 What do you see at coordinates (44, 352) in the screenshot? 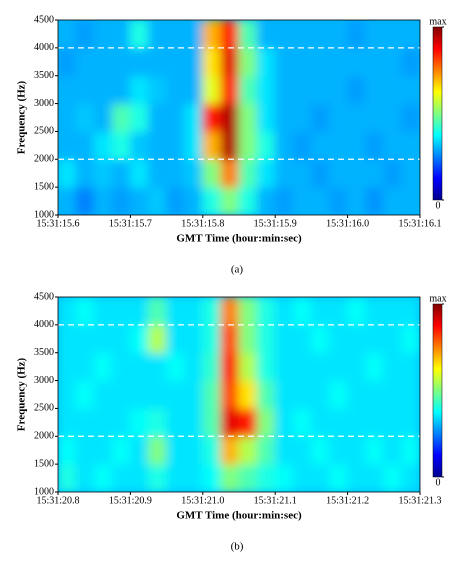
I see `y-tick-label: 3500` at bounding box center [44, 352].